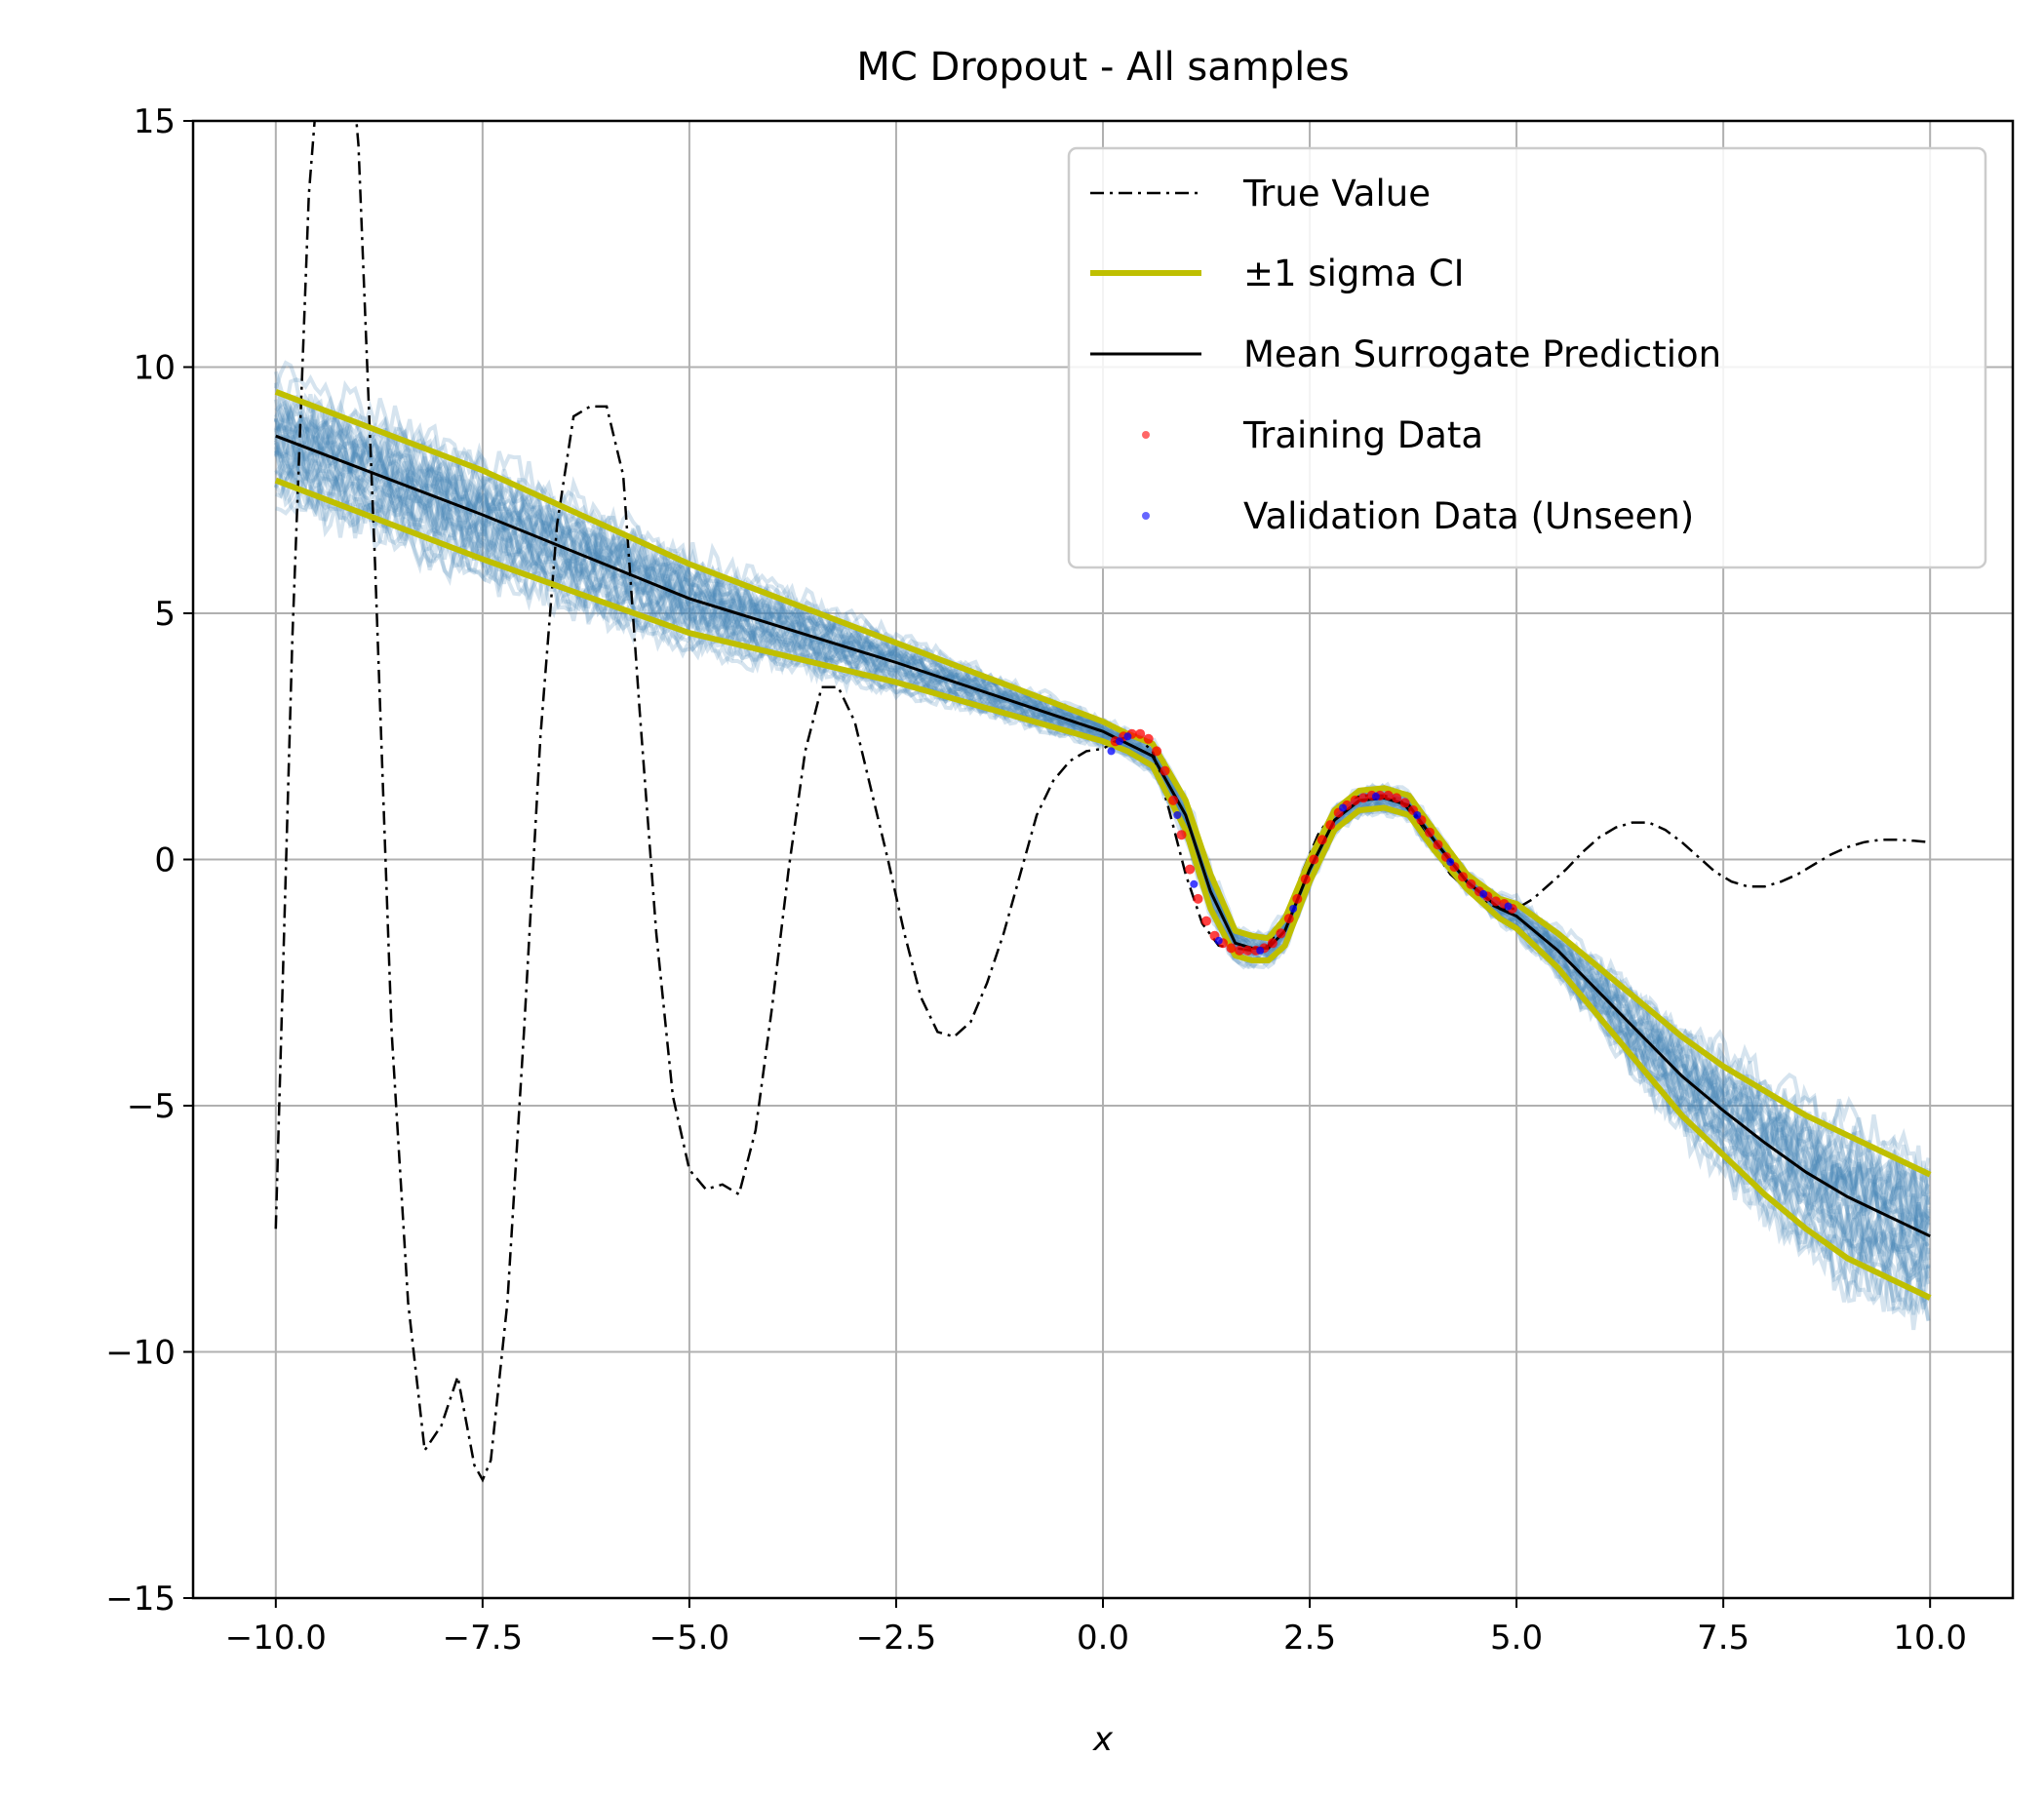 This screenshot has width=2044, height=1796. I want to click on x-tick-label: −7.5, so click(483, 1638).